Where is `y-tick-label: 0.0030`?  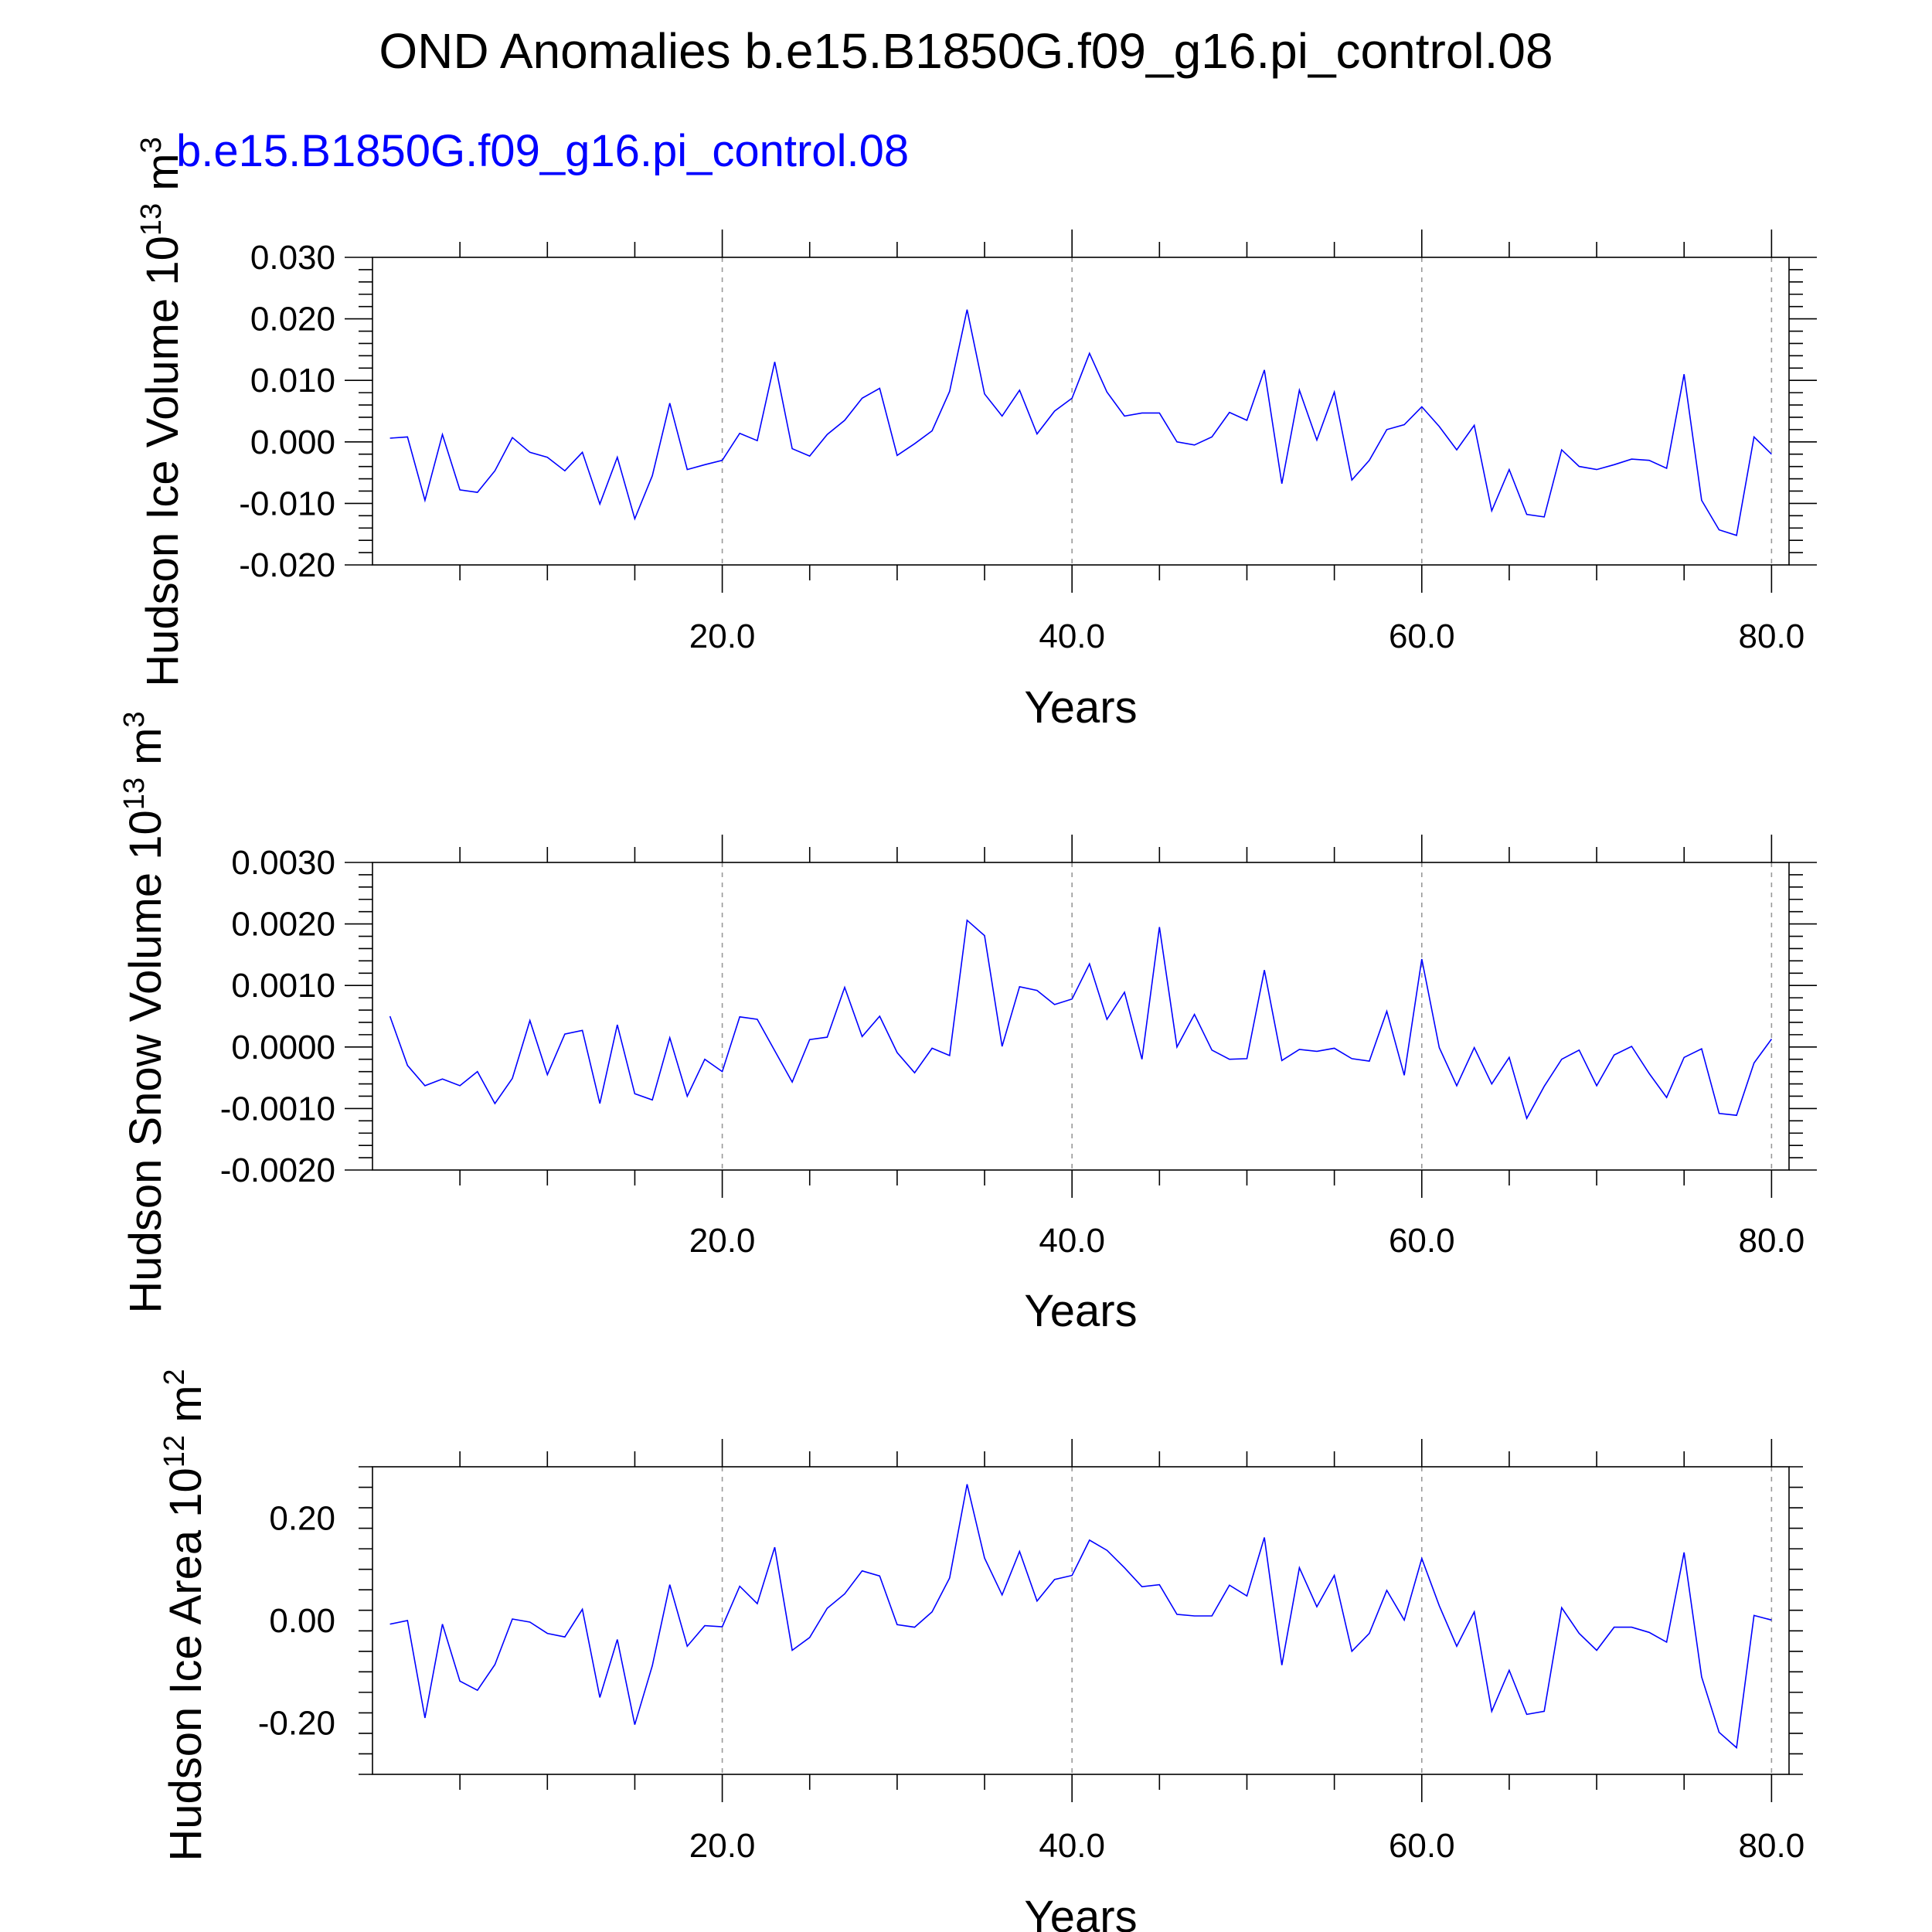 y-tick-label: 0.0030 is located at coordinates (283, 863).